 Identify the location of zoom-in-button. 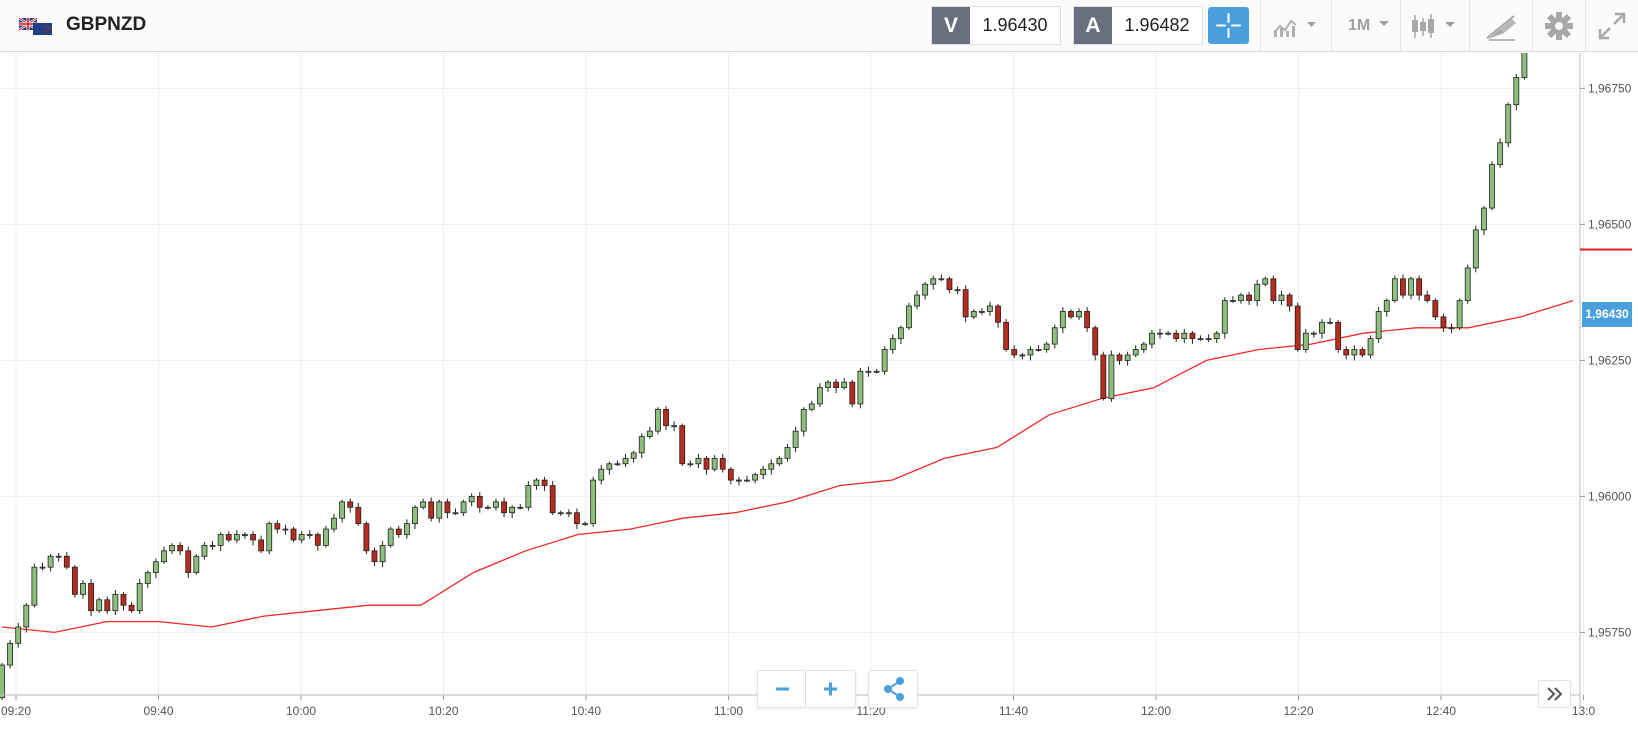
(831, 689).